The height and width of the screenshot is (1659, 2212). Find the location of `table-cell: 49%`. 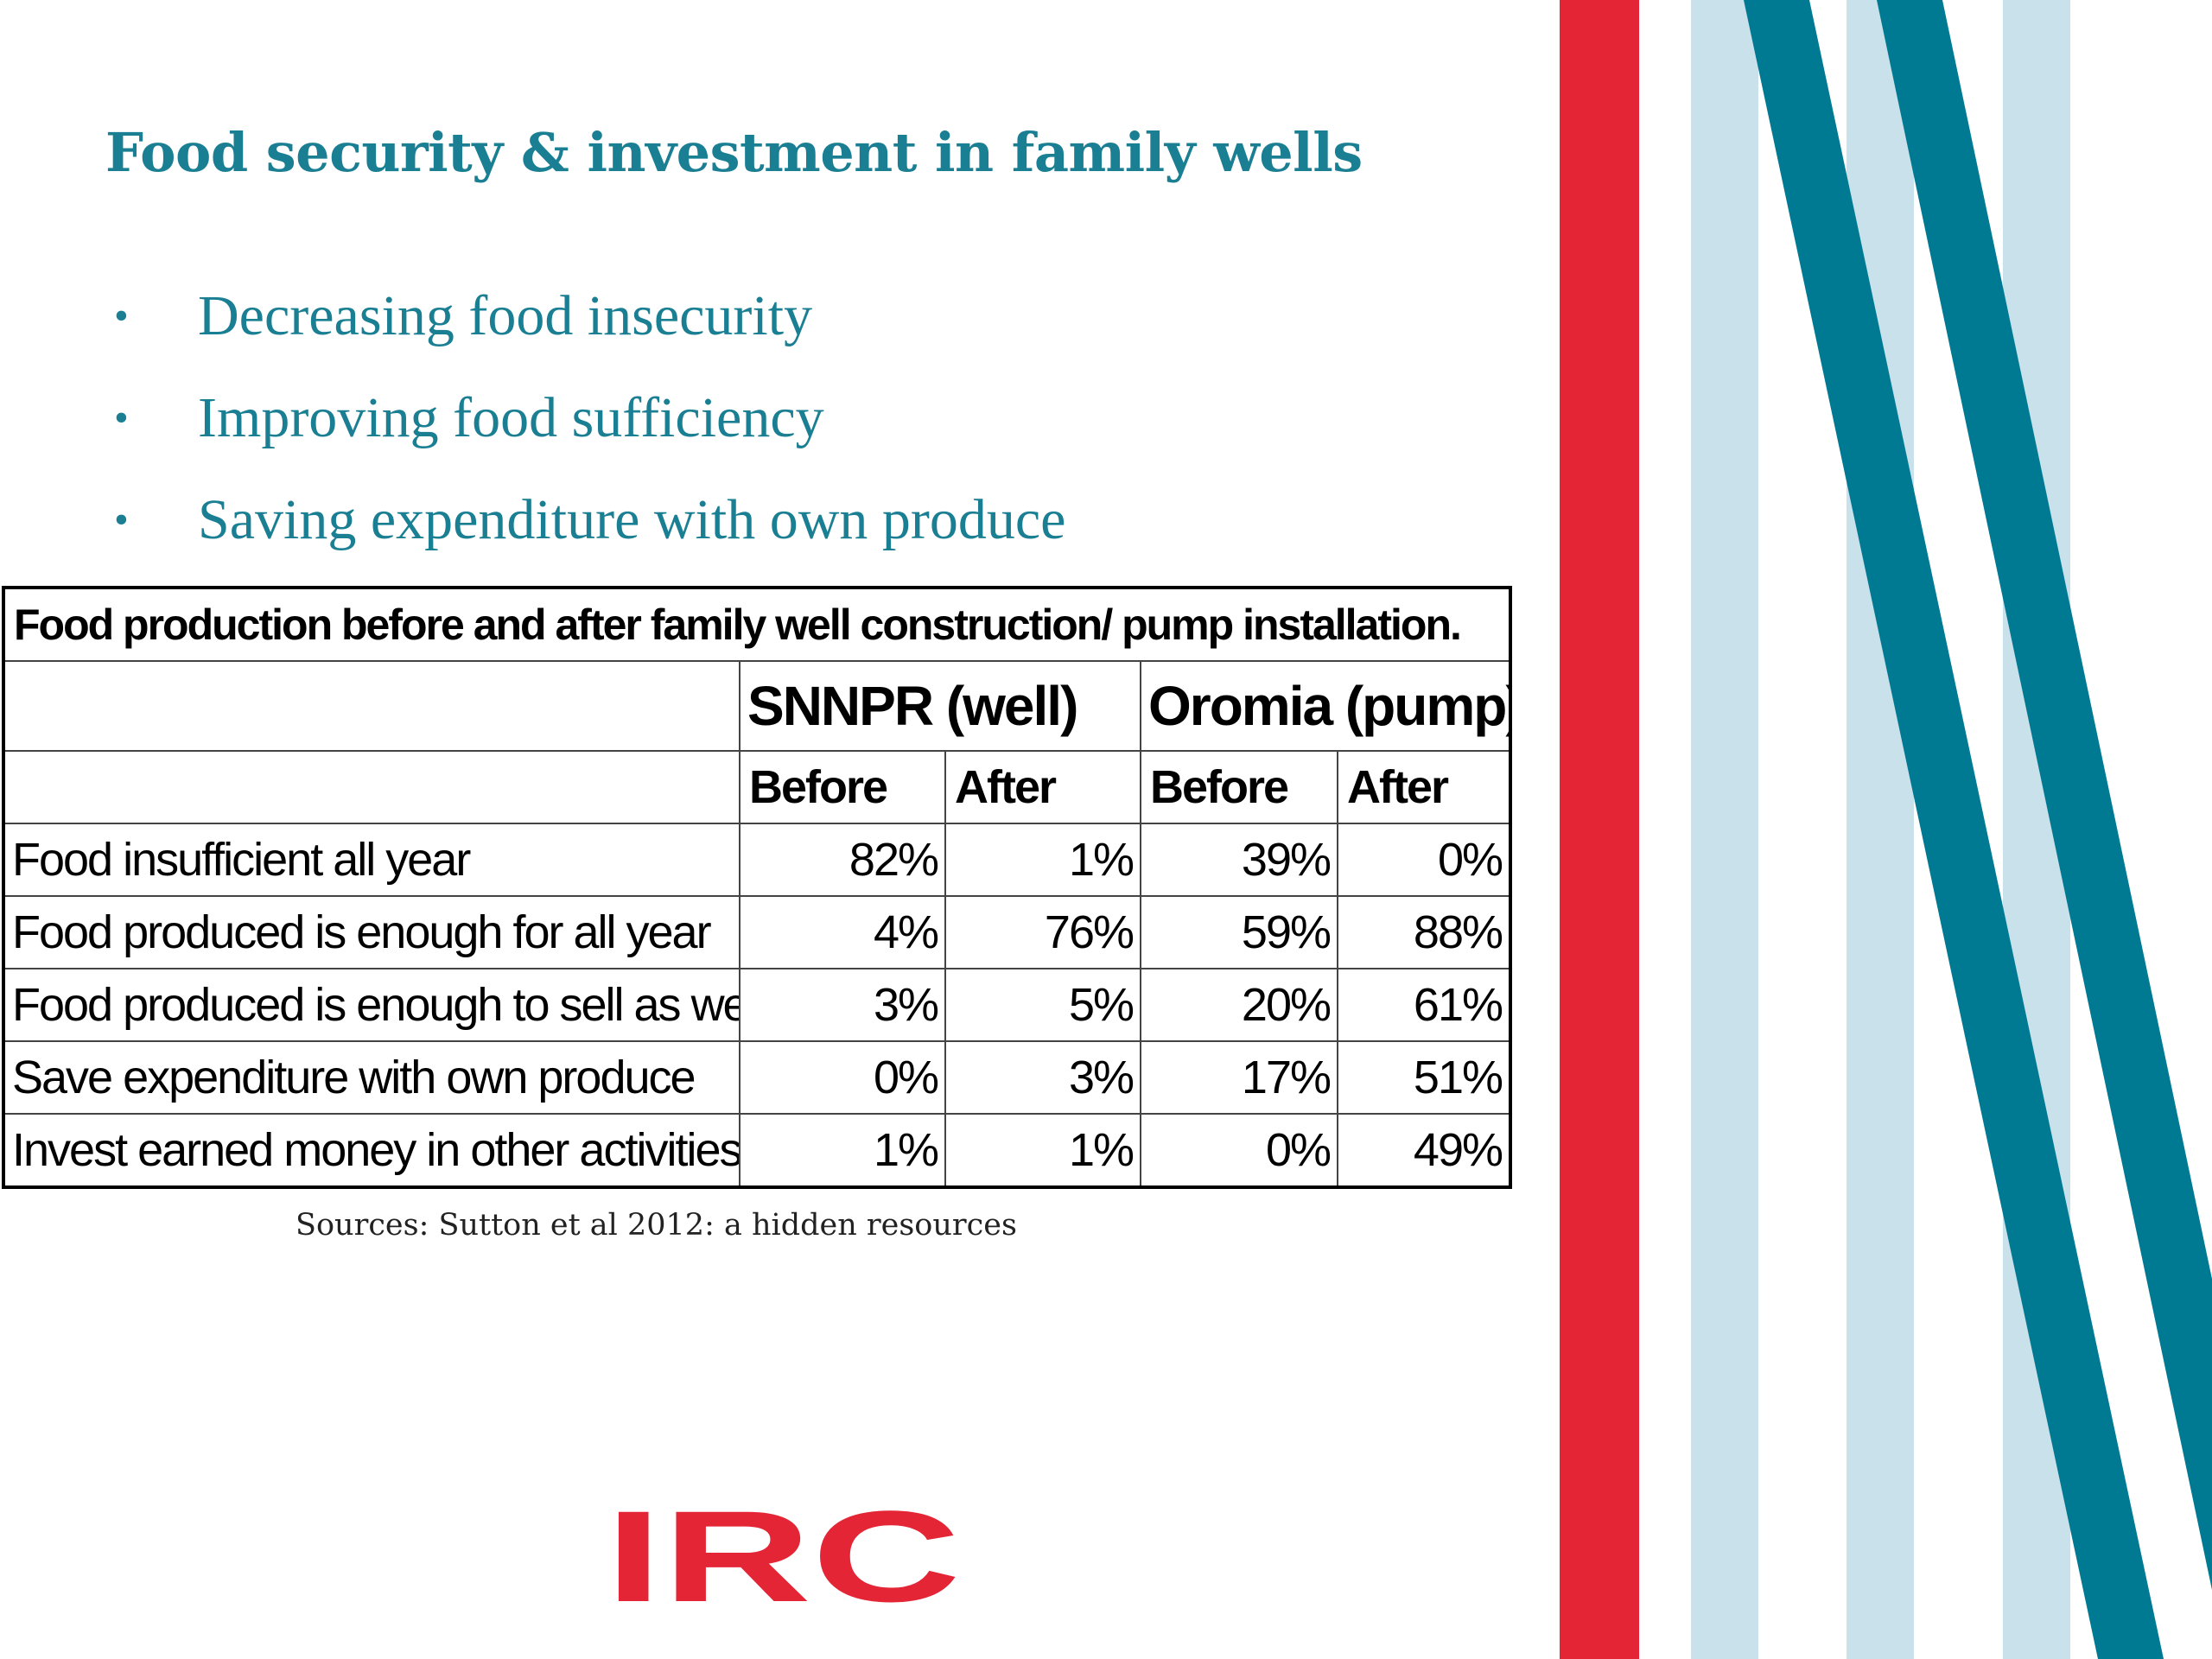

table-cell: 49% is located at coordinates (1424, 1150).